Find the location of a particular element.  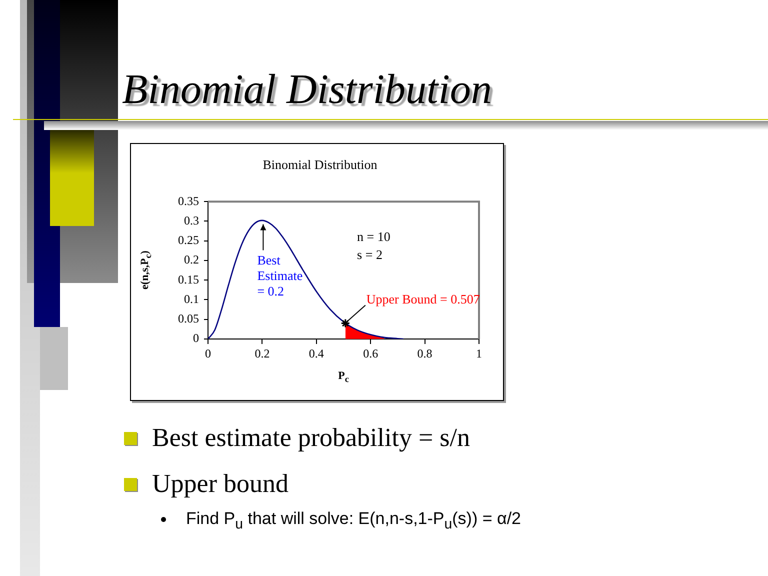

y-tick-label: 0.2 is located at coordinates (191, 259).